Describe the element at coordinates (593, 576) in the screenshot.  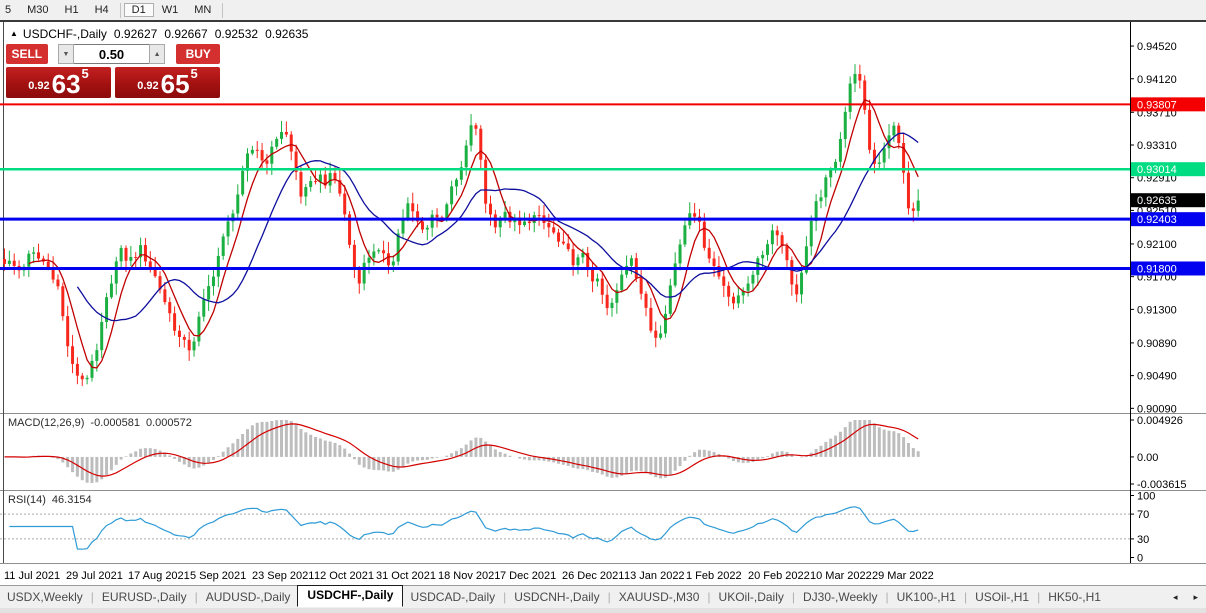
I see `svg-text: 26 Dec 2021` at that location.